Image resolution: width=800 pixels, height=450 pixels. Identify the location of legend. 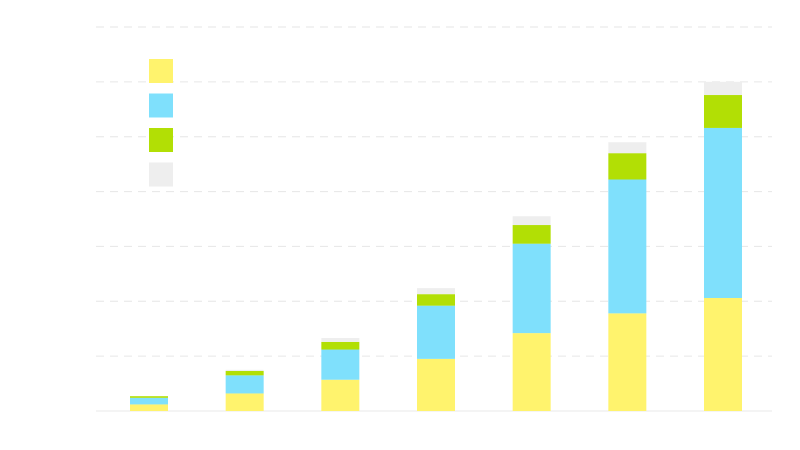
(161, 123).